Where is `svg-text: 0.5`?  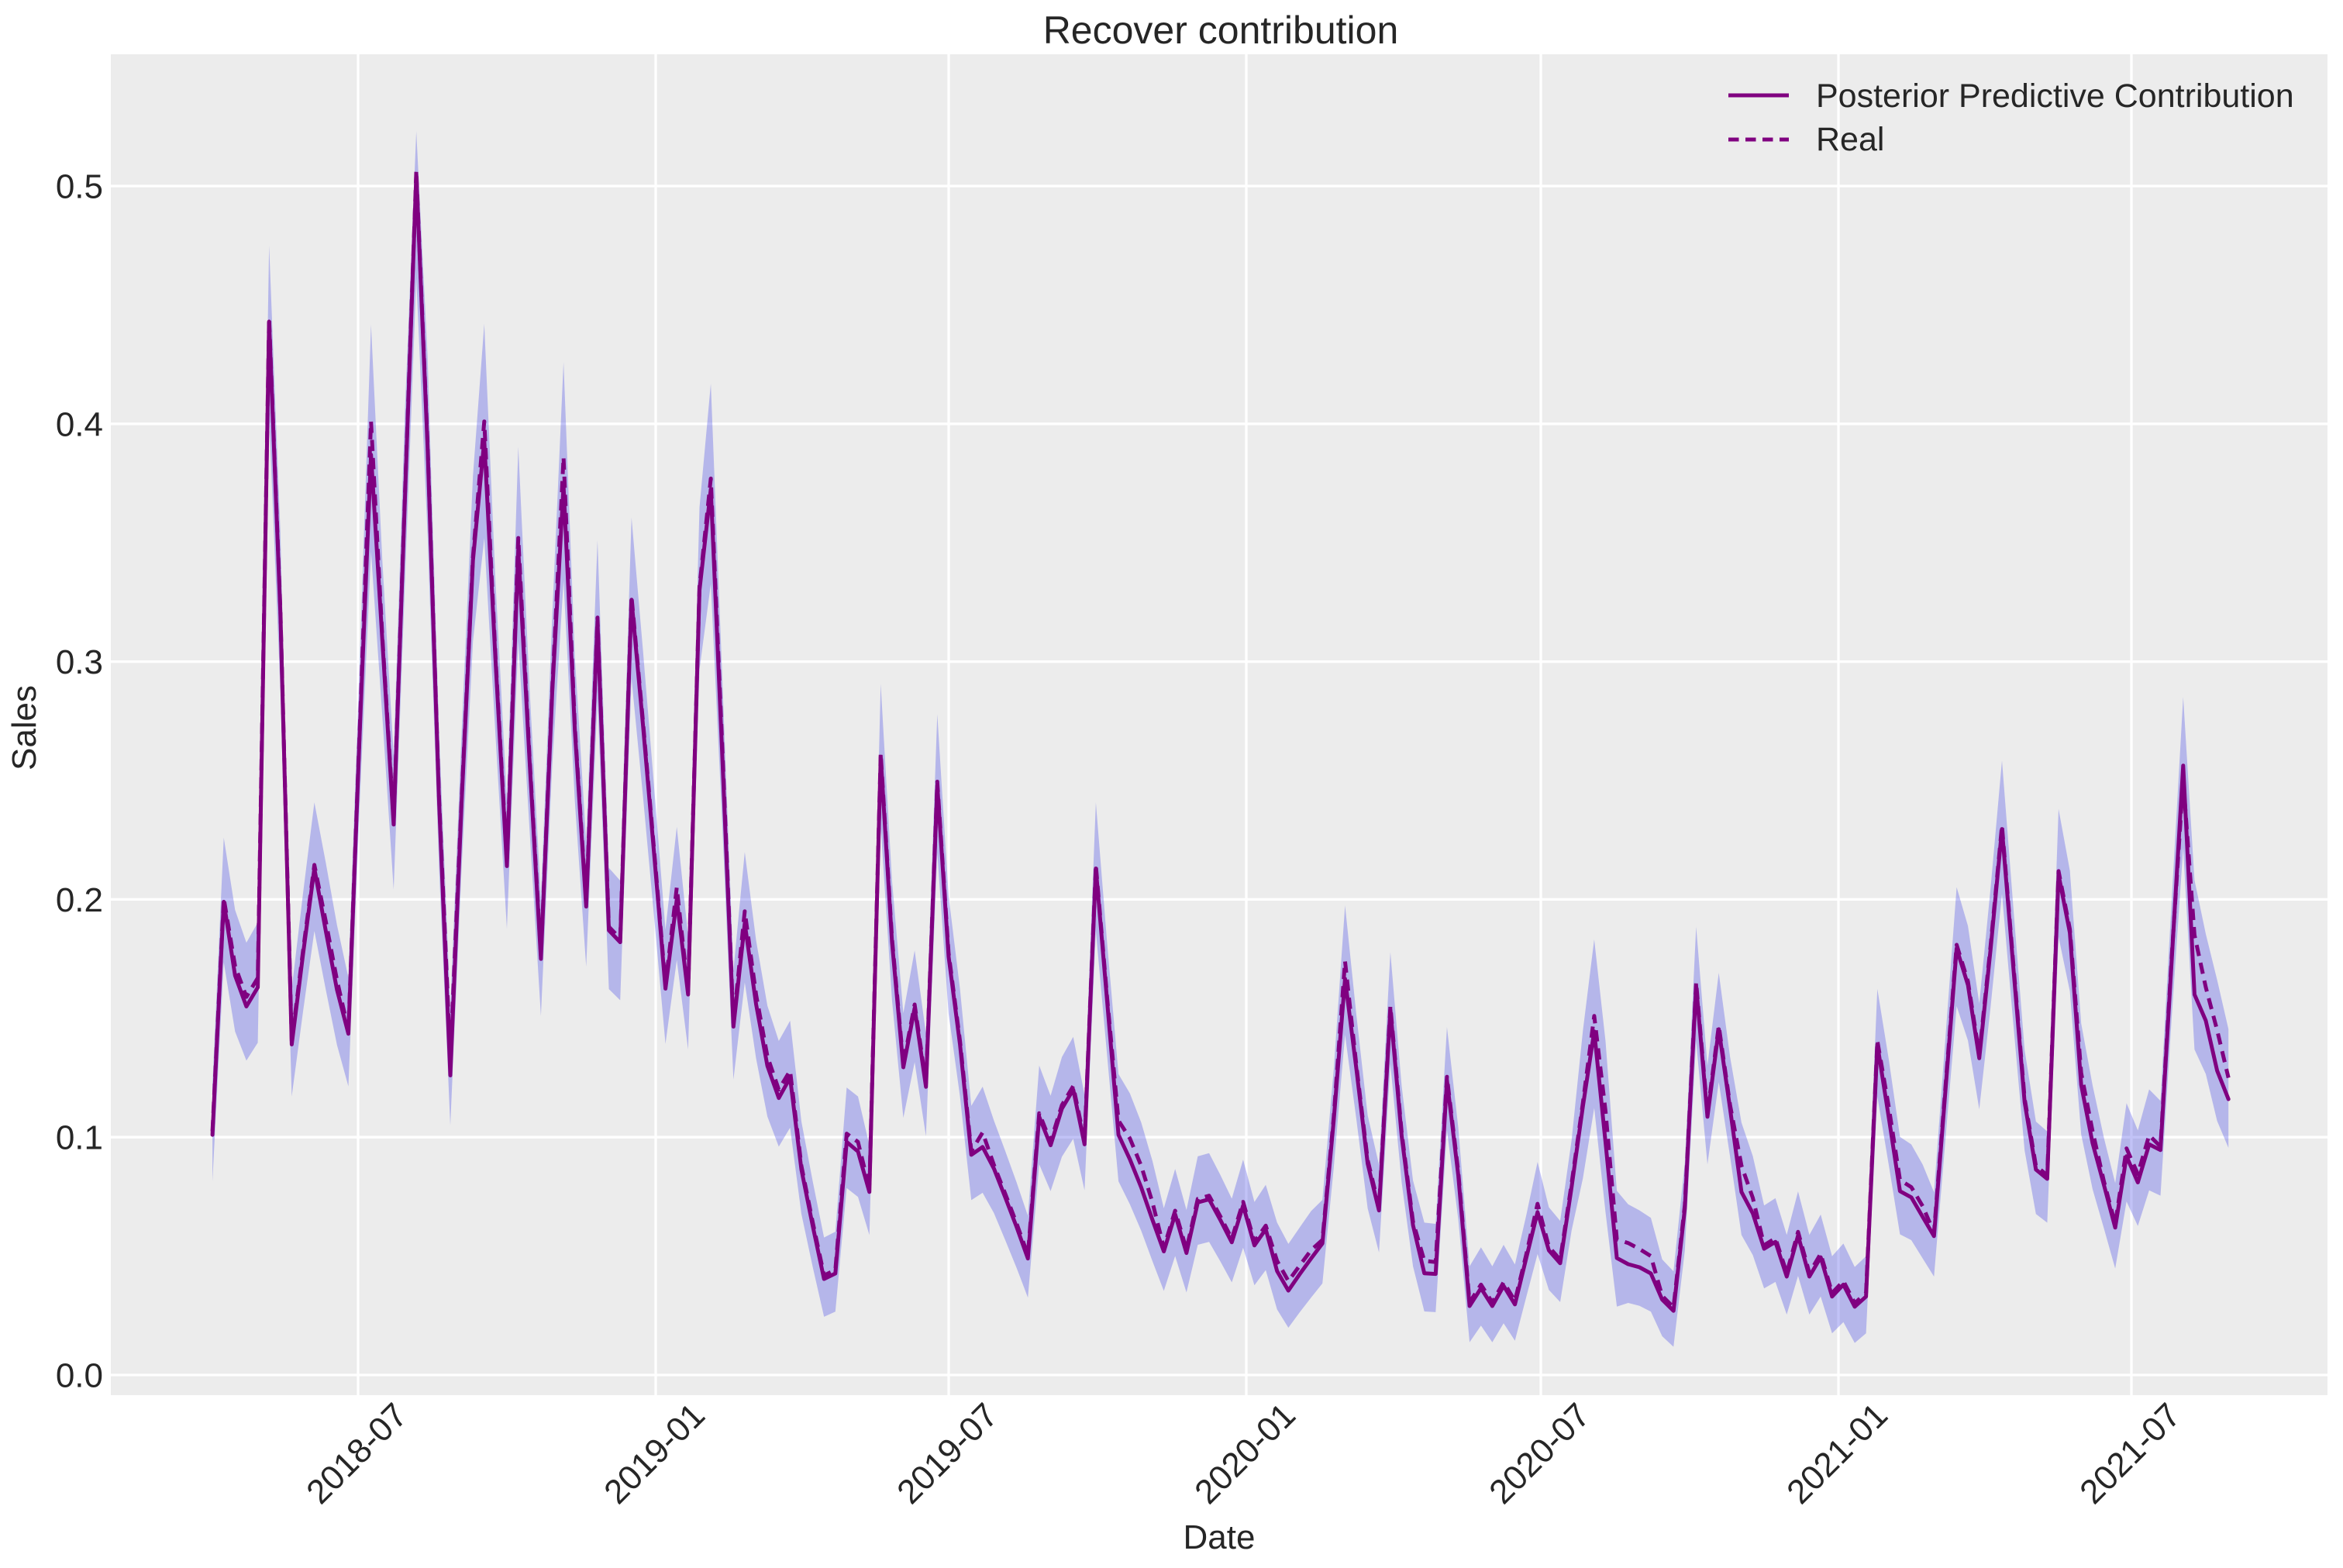
svg-text: 0.5 is located at coordinates (79, 187).